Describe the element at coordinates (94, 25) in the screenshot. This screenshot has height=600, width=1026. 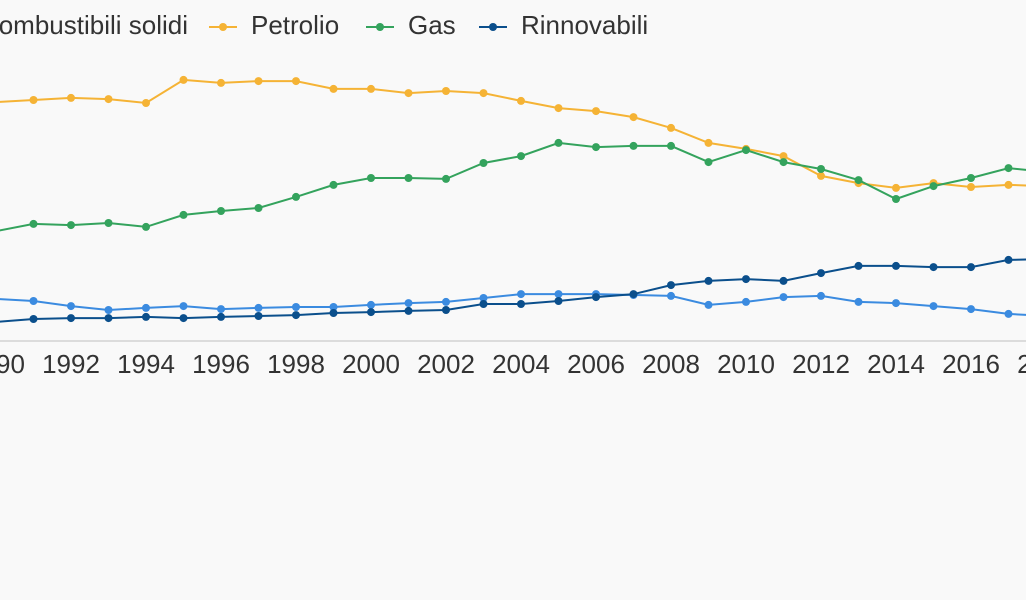
I see `legend-label: Combustibili solidi` at that location.